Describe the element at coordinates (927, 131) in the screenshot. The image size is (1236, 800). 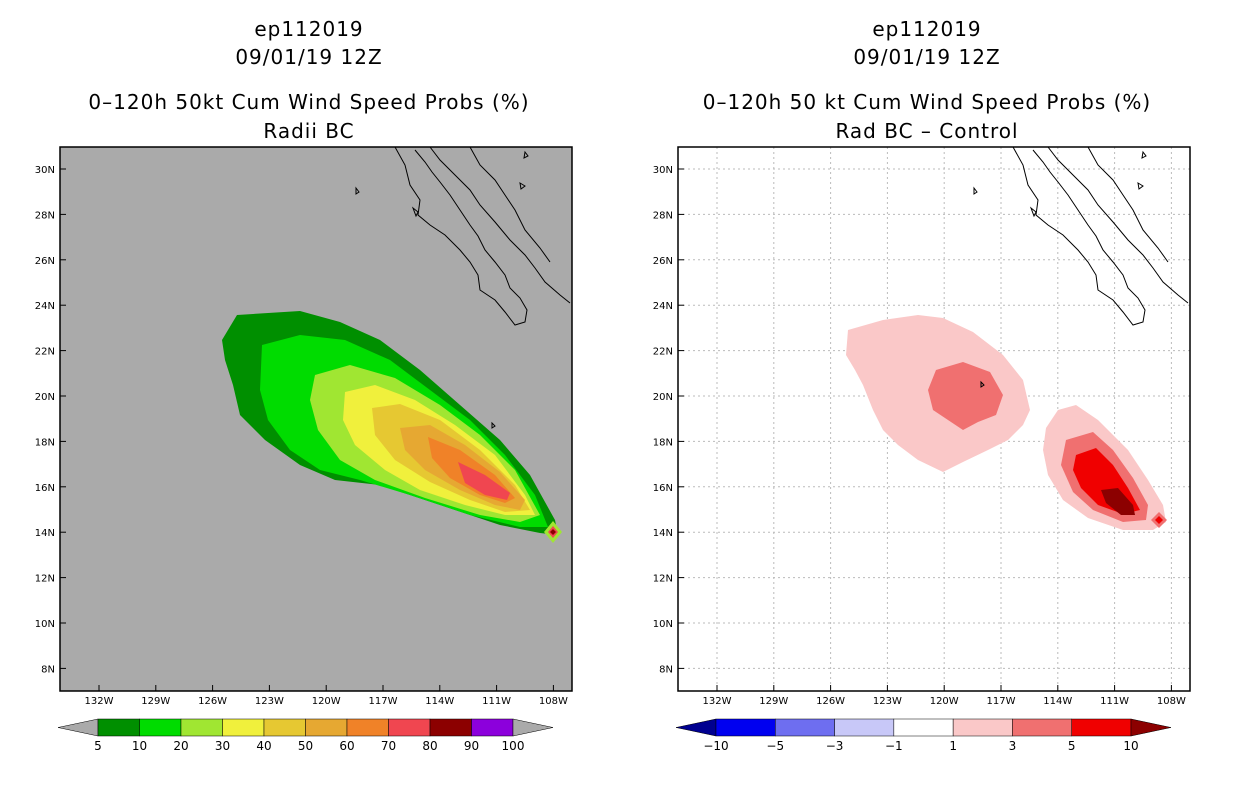
I see `right-subtitle: Rad BC – Control` at that location.